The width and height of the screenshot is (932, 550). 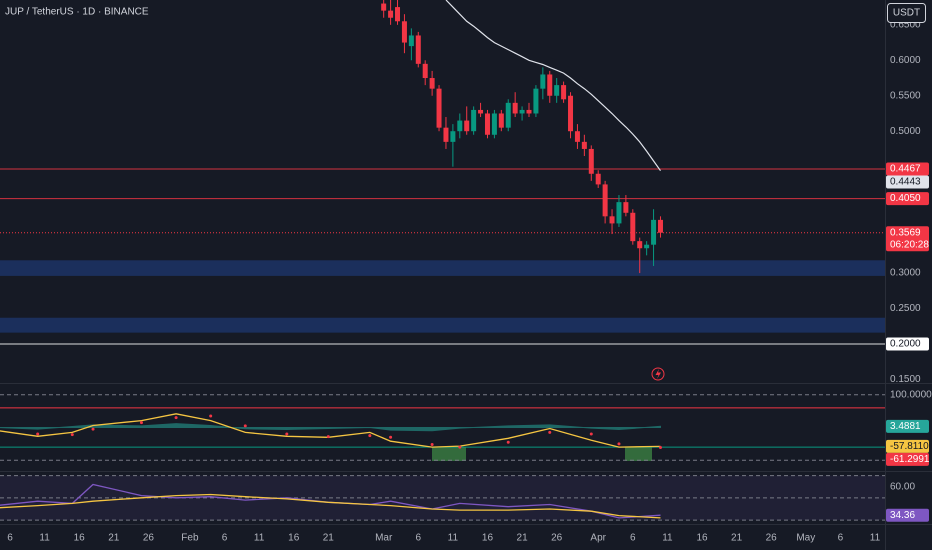 I want to click on alert-icon, so click(x=658, y=374).